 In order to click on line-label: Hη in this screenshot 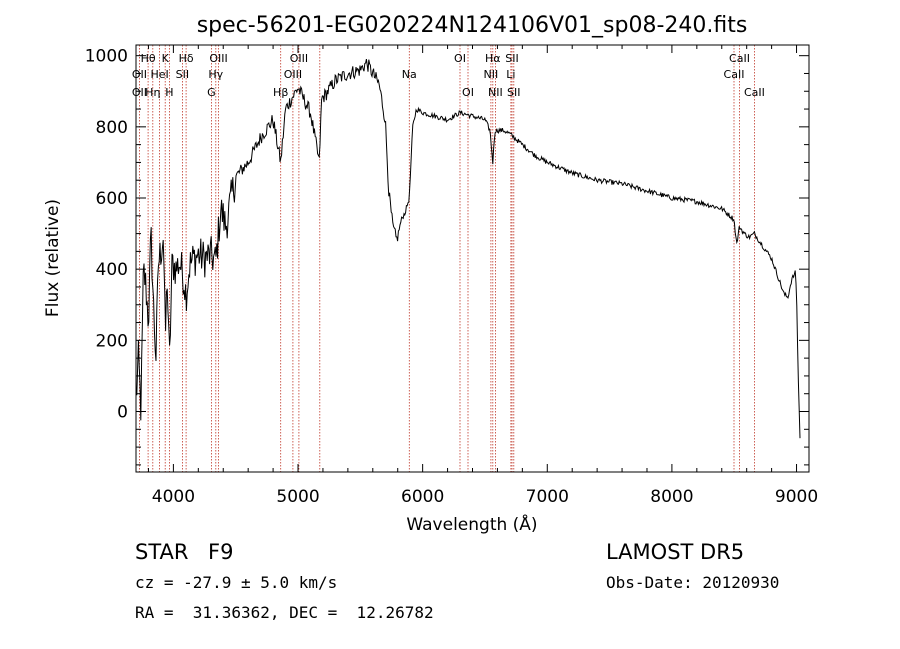, I will do `click(152, 92)`.